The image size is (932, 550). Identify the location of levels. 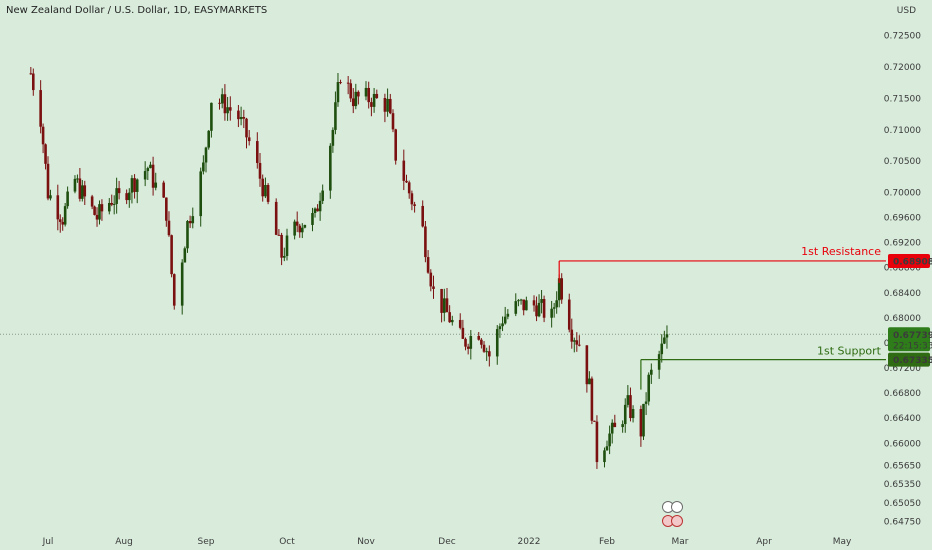
(722, 325).